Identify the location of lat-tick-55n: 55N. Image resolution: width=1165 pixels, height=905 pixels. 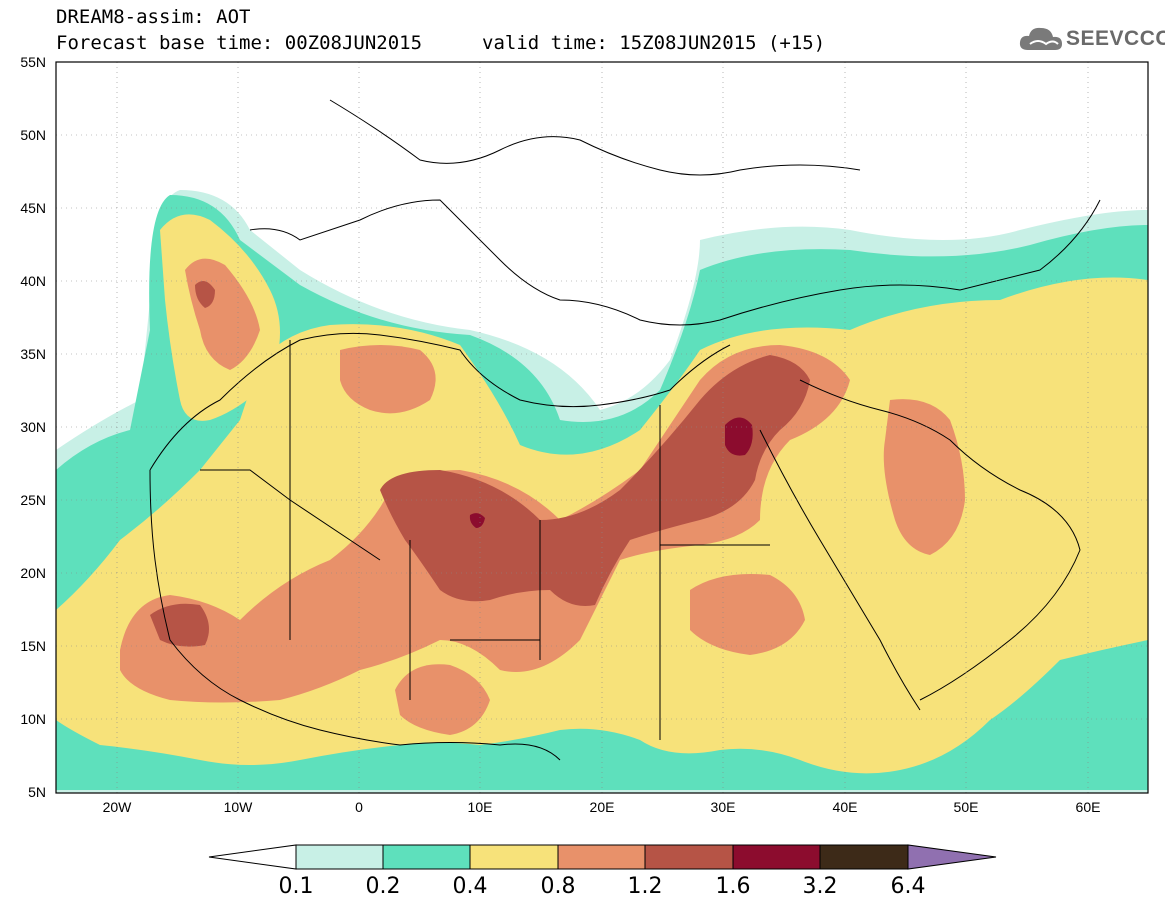
(33, 62).